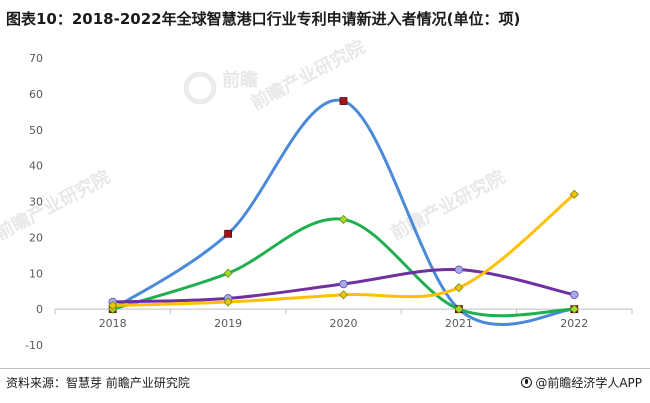  I want to click on y-tick-label: 20, so click(36, 237).